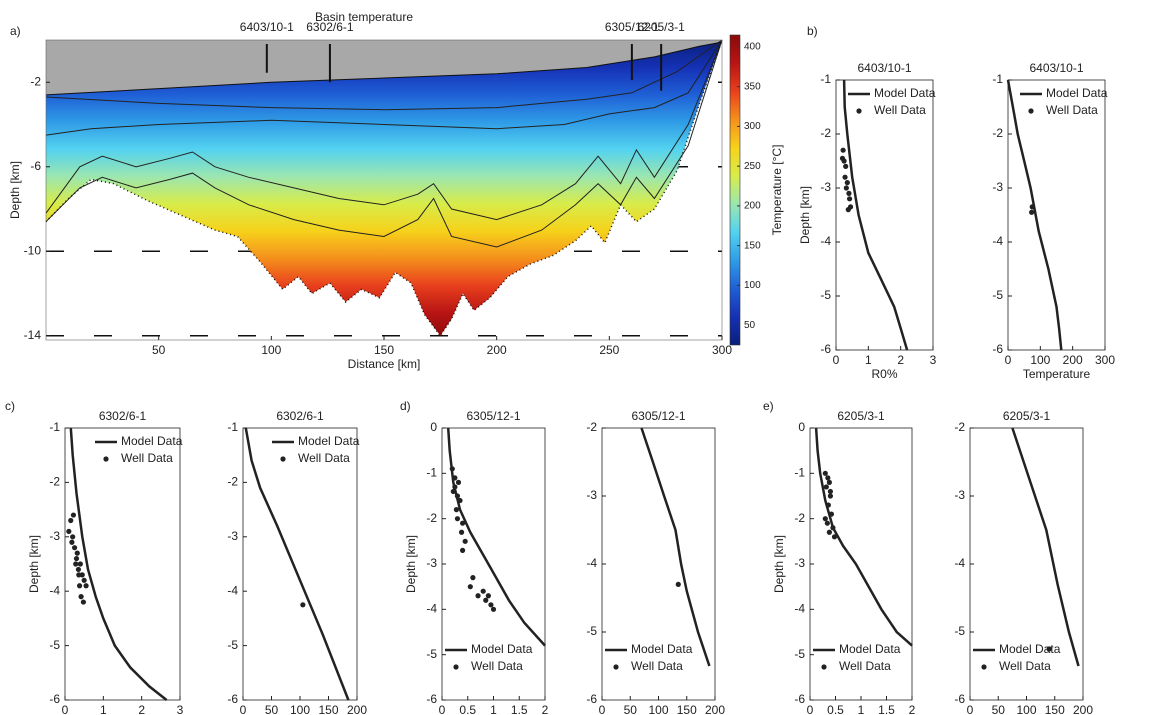 The height and width of the screenshot is (715, 1163). What do you see at coordinates (861, 416) in the screenshot?
I see `chart-title: 6205/3-1` at bounding box center [861, 416].